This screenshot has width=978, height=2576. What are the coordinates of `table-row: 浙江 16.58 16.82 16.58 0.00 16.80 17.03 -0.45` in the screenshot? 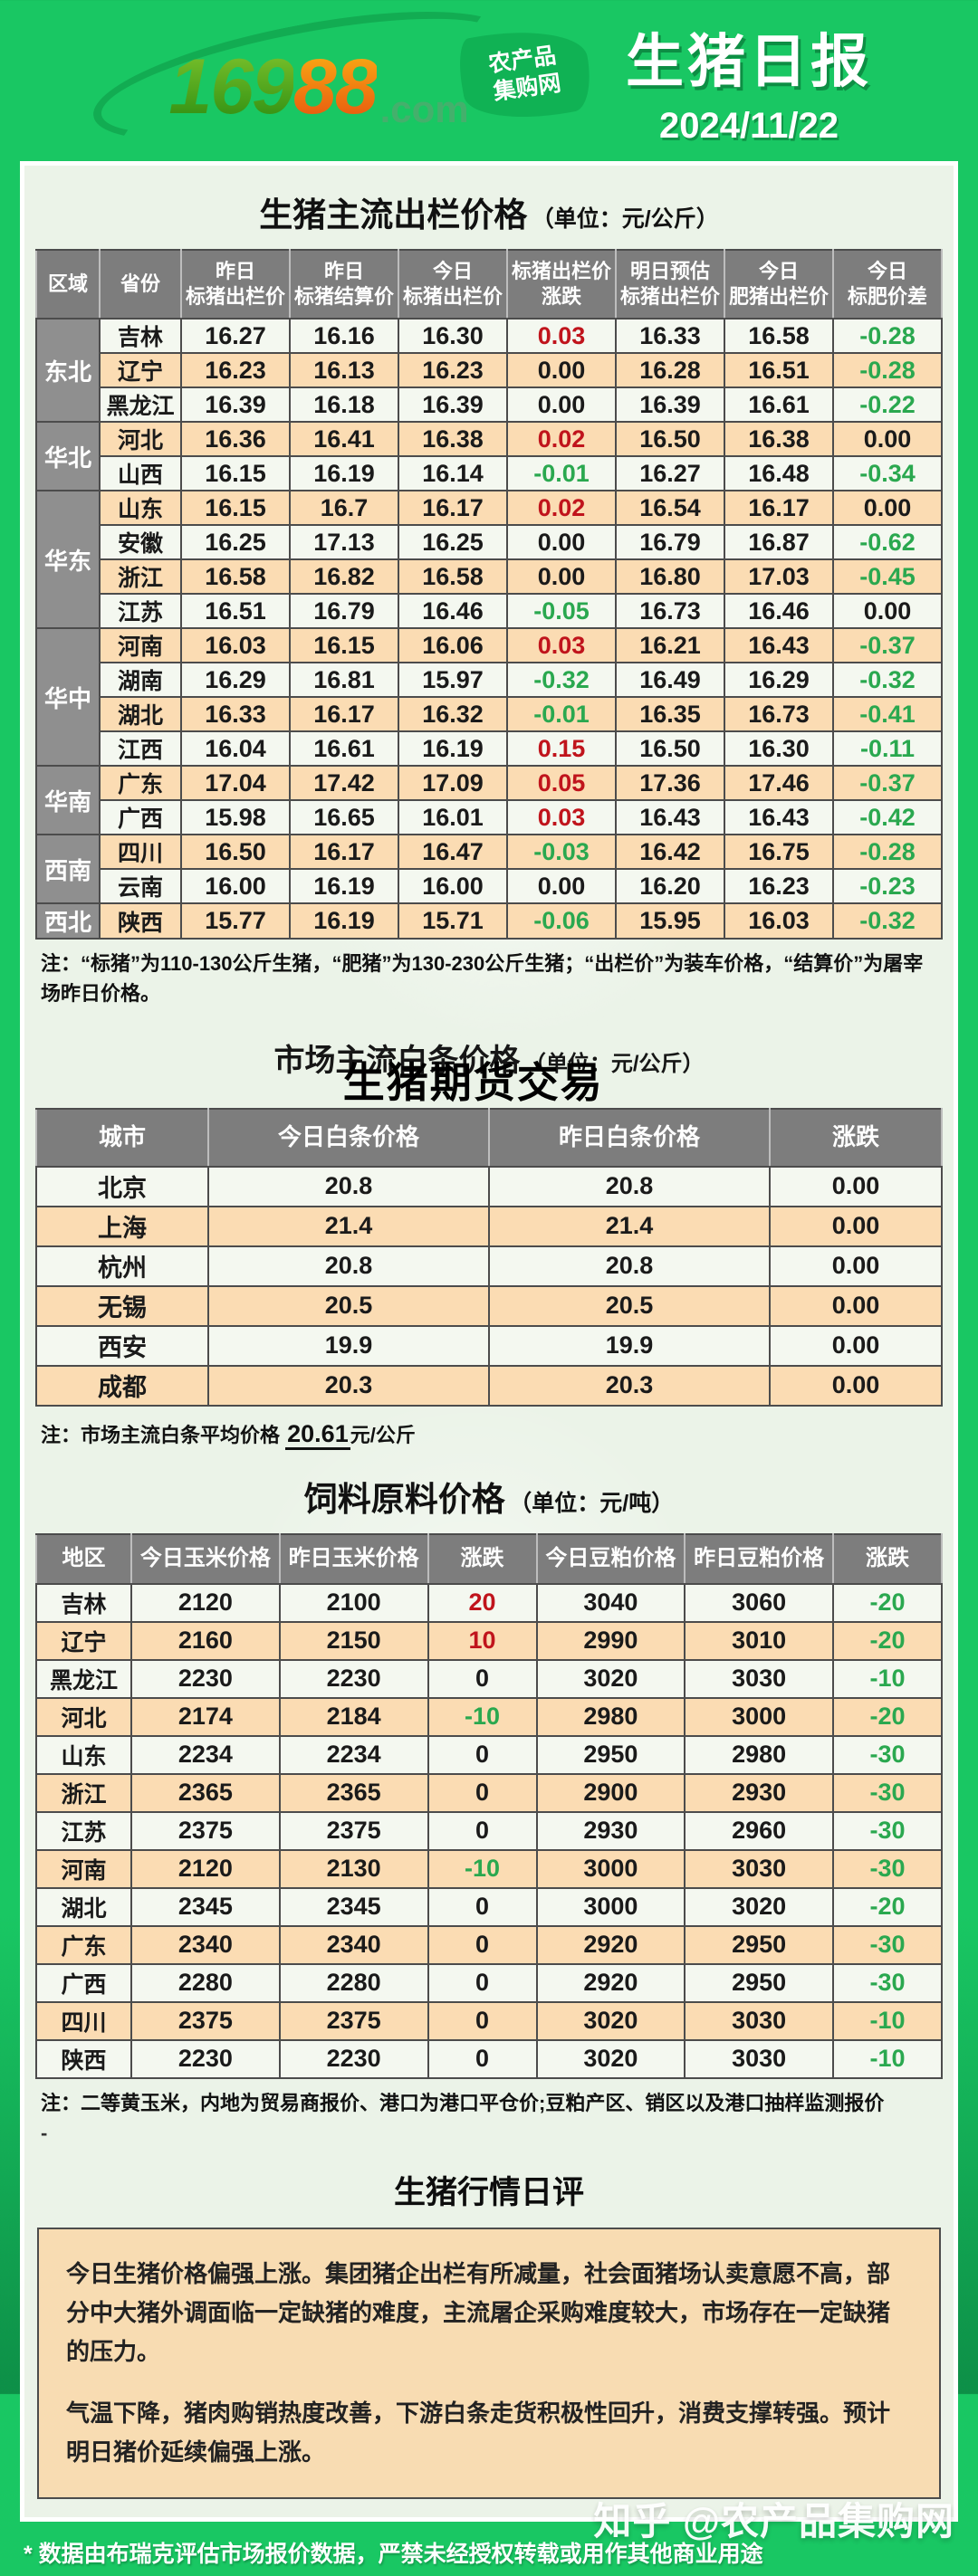 It's located at (489, 577).